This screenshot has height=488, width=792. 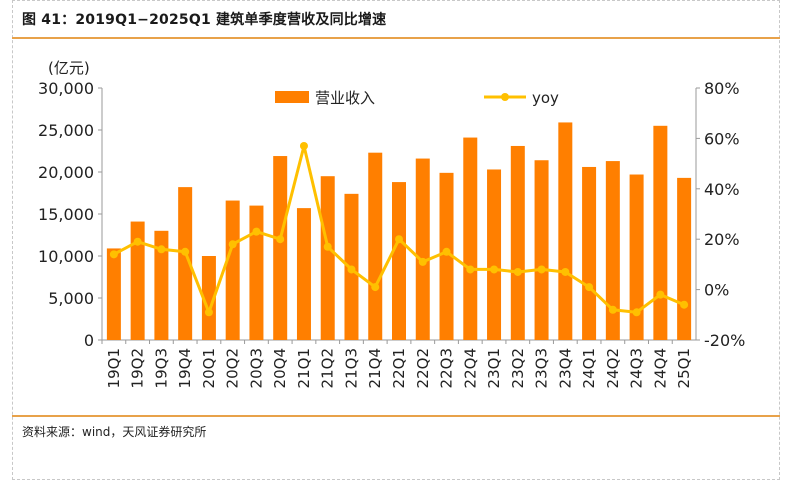 I want to click on x-tick-label: 23Q3, so click(x=542, y=368).